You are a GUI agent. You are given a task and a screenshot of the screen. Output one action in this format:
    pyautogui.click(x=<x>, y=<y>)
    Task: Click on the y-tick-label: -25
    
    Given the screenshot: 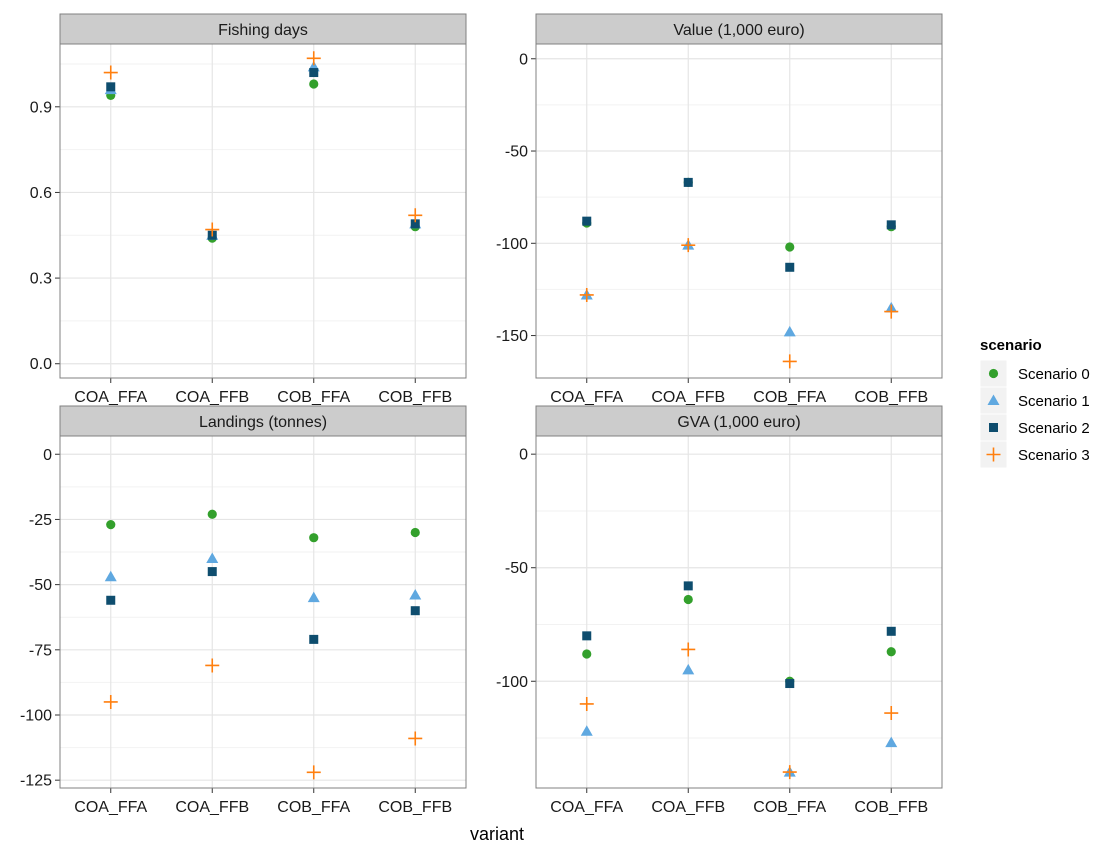 What is the action you would take?
    pyautogui.click(x=40, y=520)
    